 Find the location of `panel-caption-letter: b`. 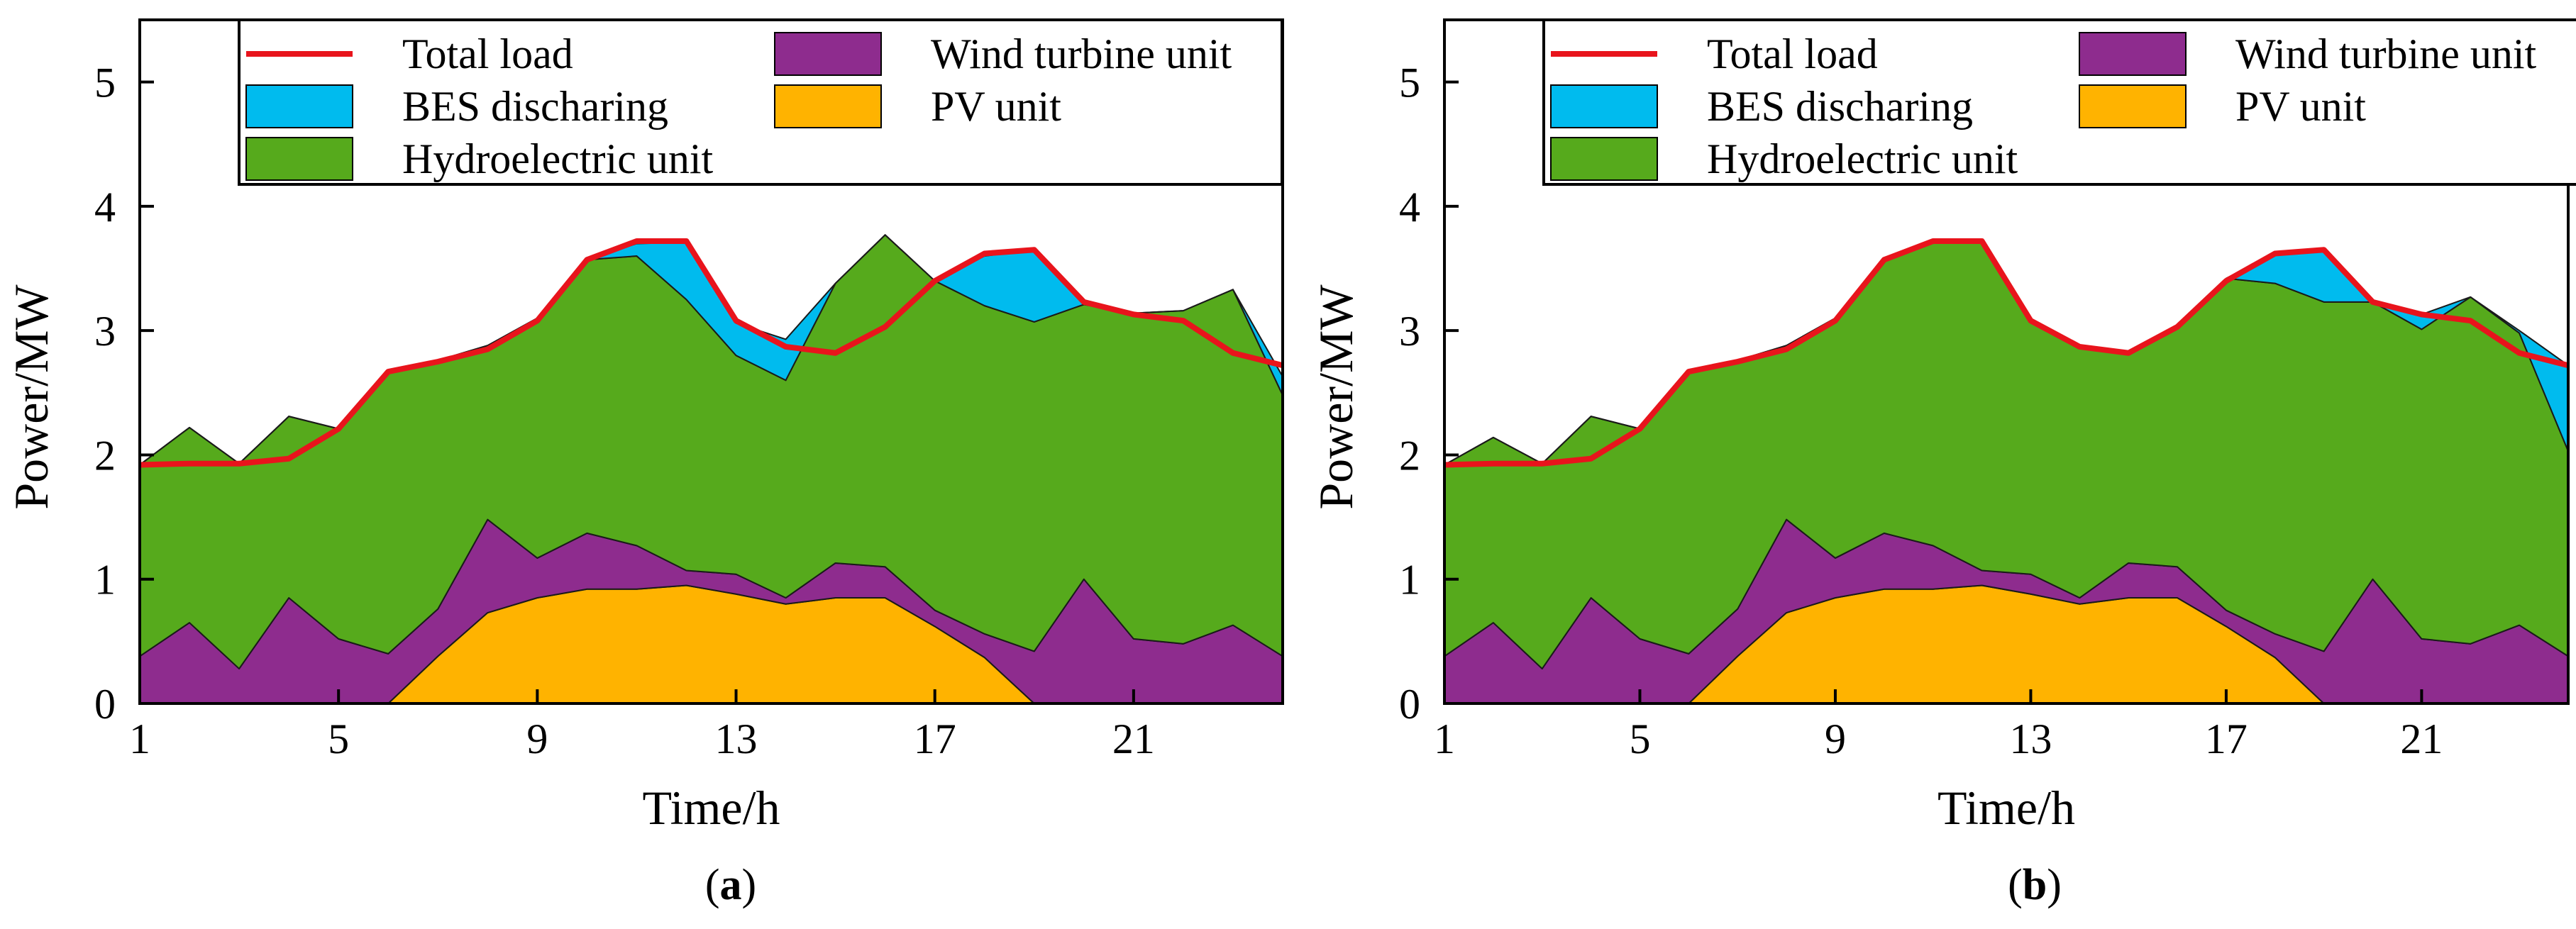

panel-caption-letter: b is located at coordinates (2035, 885).